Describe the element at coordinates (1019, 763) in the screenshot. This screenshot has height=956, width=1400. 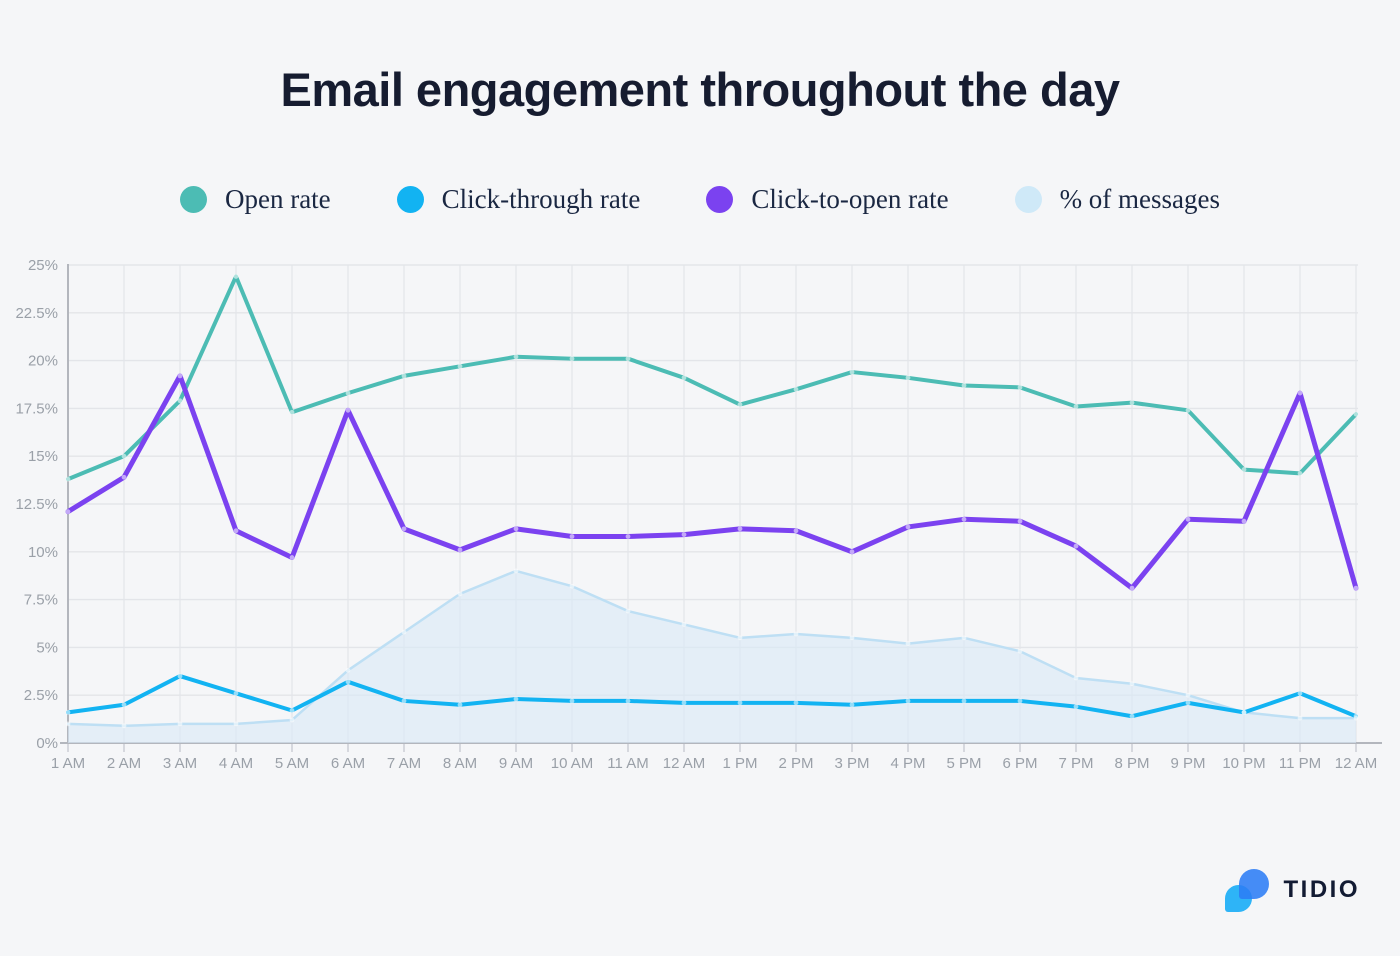
I see `x-tick-label: 6 PM` at that location.